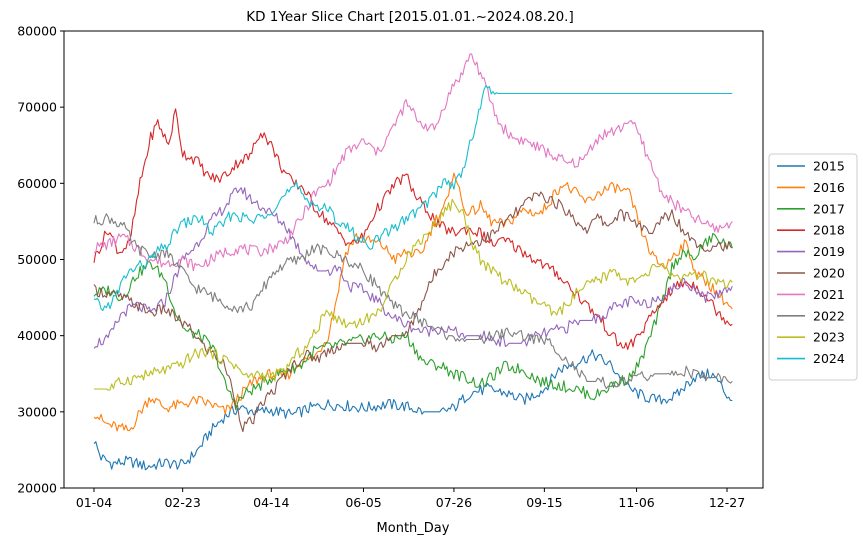  I want to click on y-tick-label: 60000, so click(37, 183).